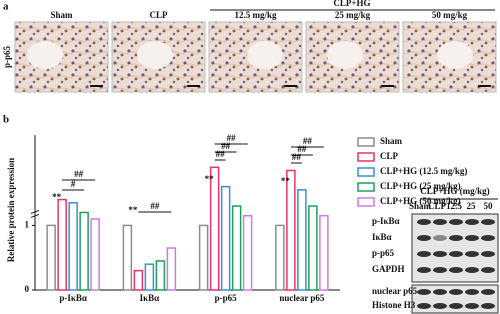  I want to click on x-tick-label: p-p65, so click(226, 298).